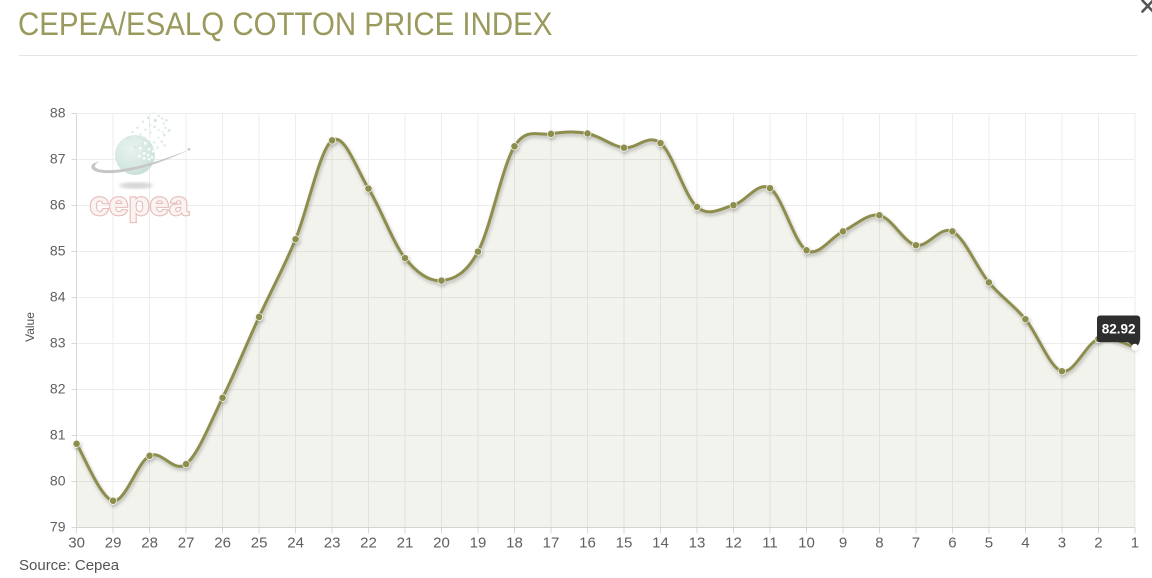  Describe the element at coordinates (660, 542) in the screenshot. I see `svg-text: 14` at that location.